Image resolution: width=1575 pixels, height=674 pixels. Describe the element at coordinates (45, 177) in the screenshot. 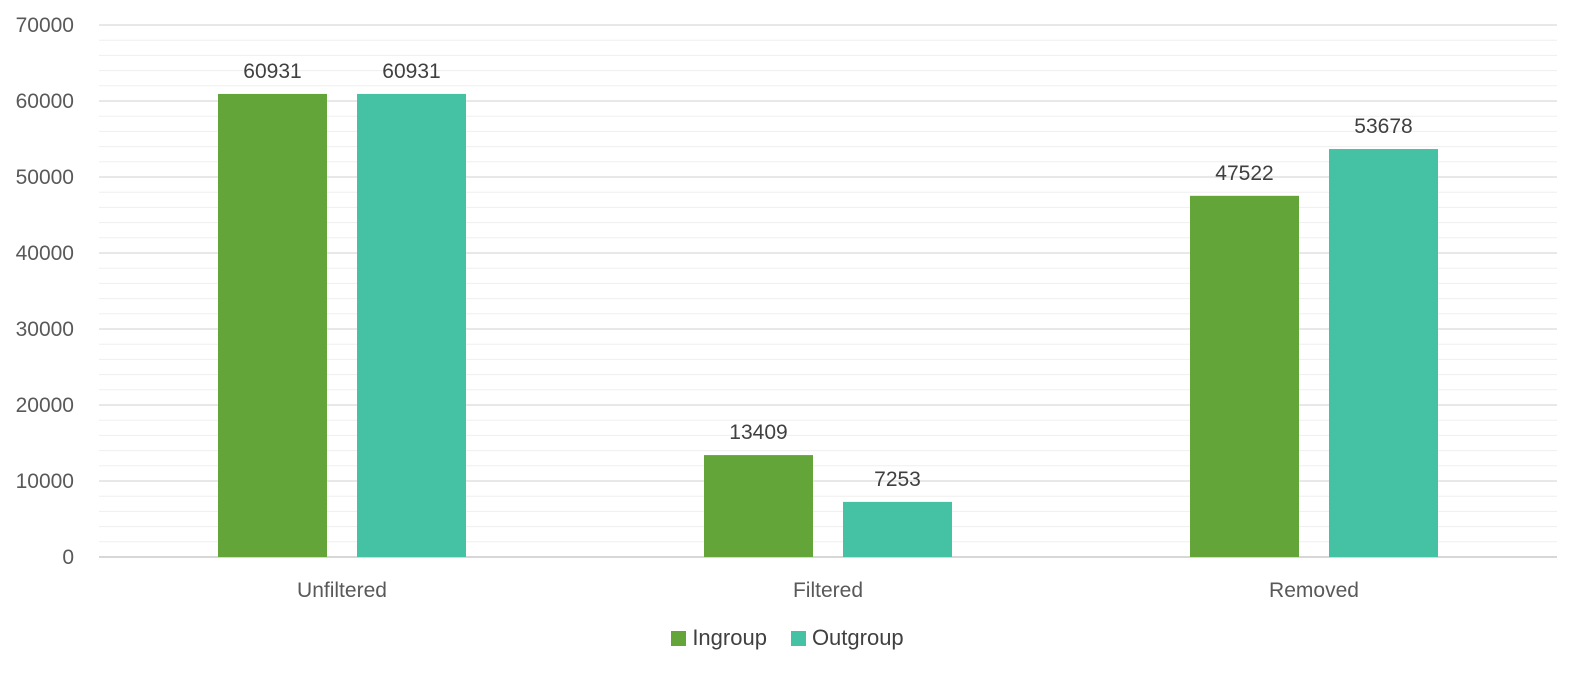

I see `y-tick-label: 50000` at that location.